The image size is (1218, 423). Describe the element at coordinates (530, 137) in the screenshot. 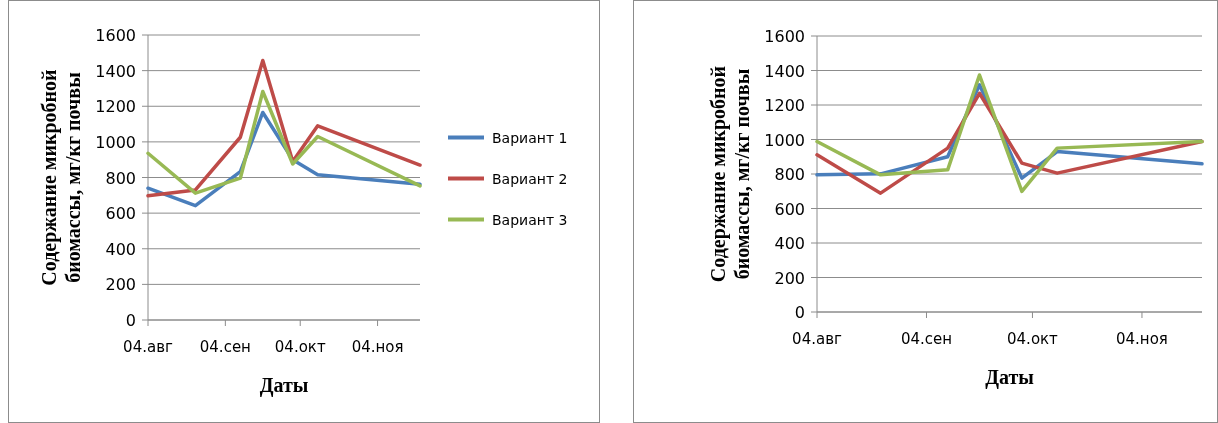

I see `legend-label: Вариант 1` at that location.